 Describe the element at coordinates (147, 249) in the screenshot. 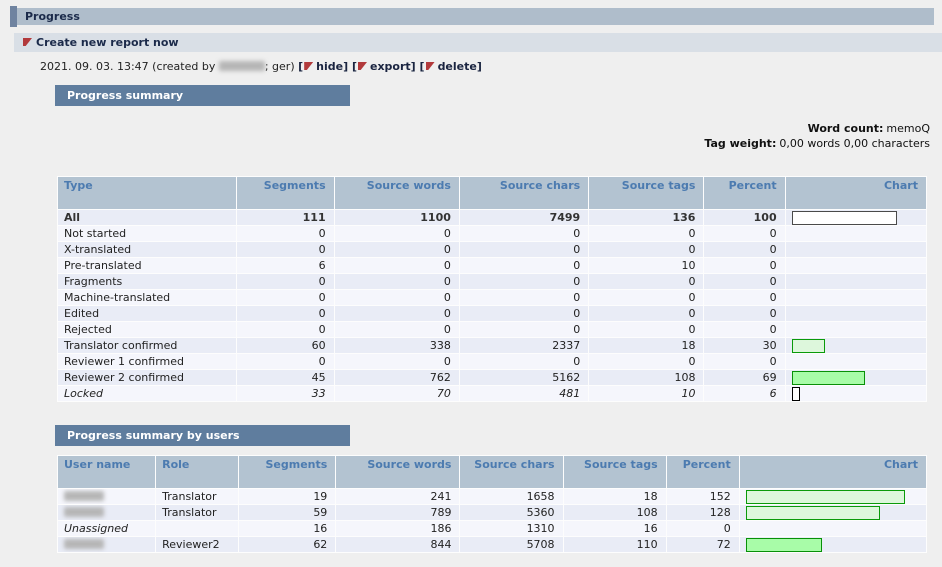

I see `cell-type: X-translated` at that location.